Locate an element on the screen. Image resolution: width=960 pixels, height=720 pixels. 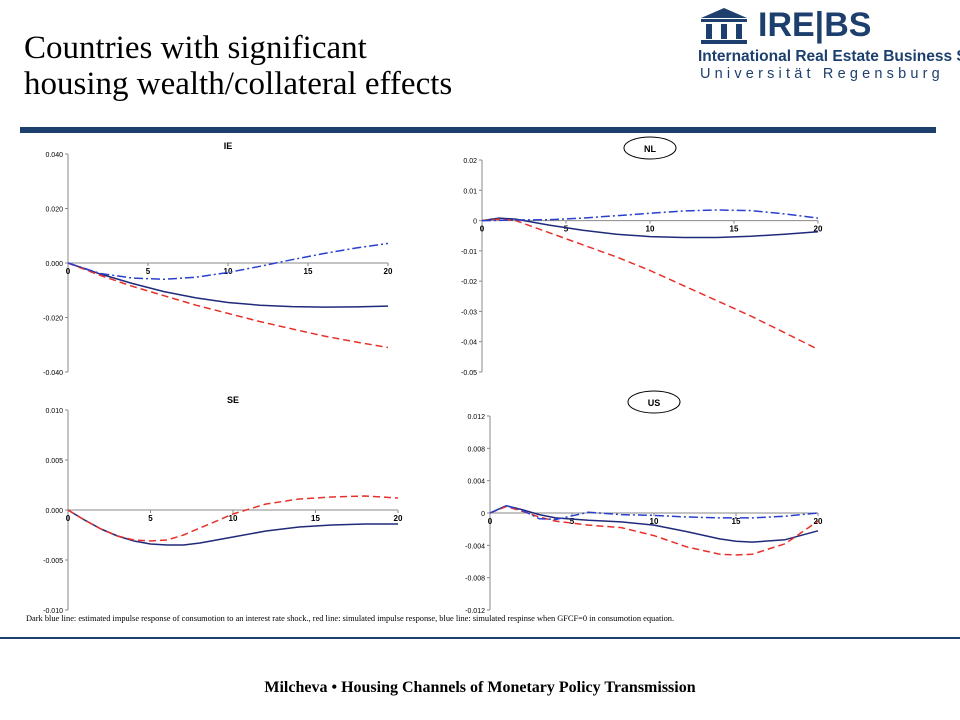
y-tick-label: -0.02 is located at coordinates (469, 282).